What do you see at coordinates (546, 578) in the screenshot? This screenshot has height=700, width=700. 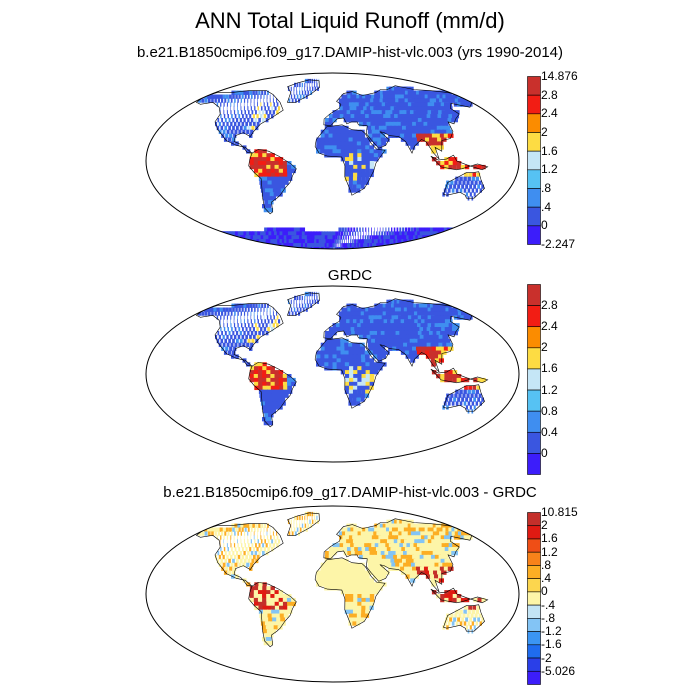 I see `colorbar-label: .4` at bounding box center [546, 578].